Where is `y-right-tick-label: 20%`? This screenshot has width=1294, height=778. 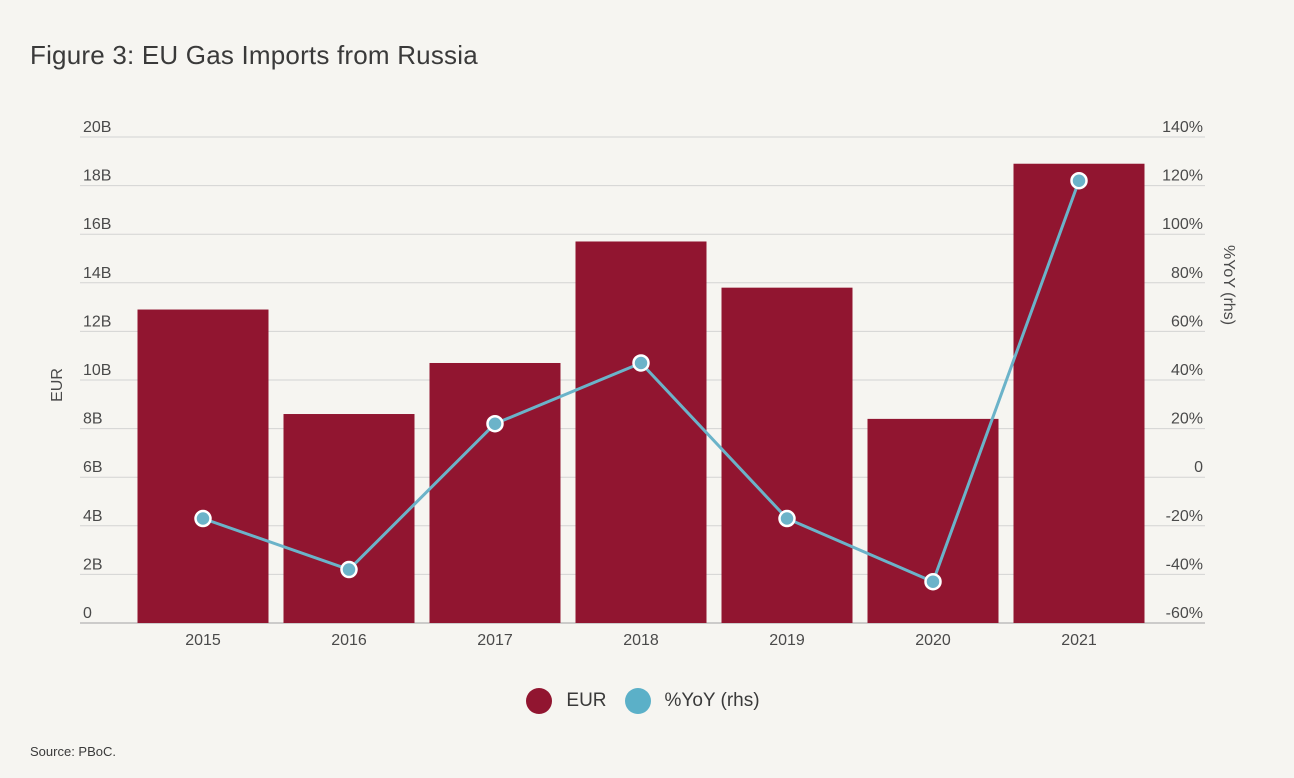 y-right-tick-label: 20% is located at coordinates (1187, 419).